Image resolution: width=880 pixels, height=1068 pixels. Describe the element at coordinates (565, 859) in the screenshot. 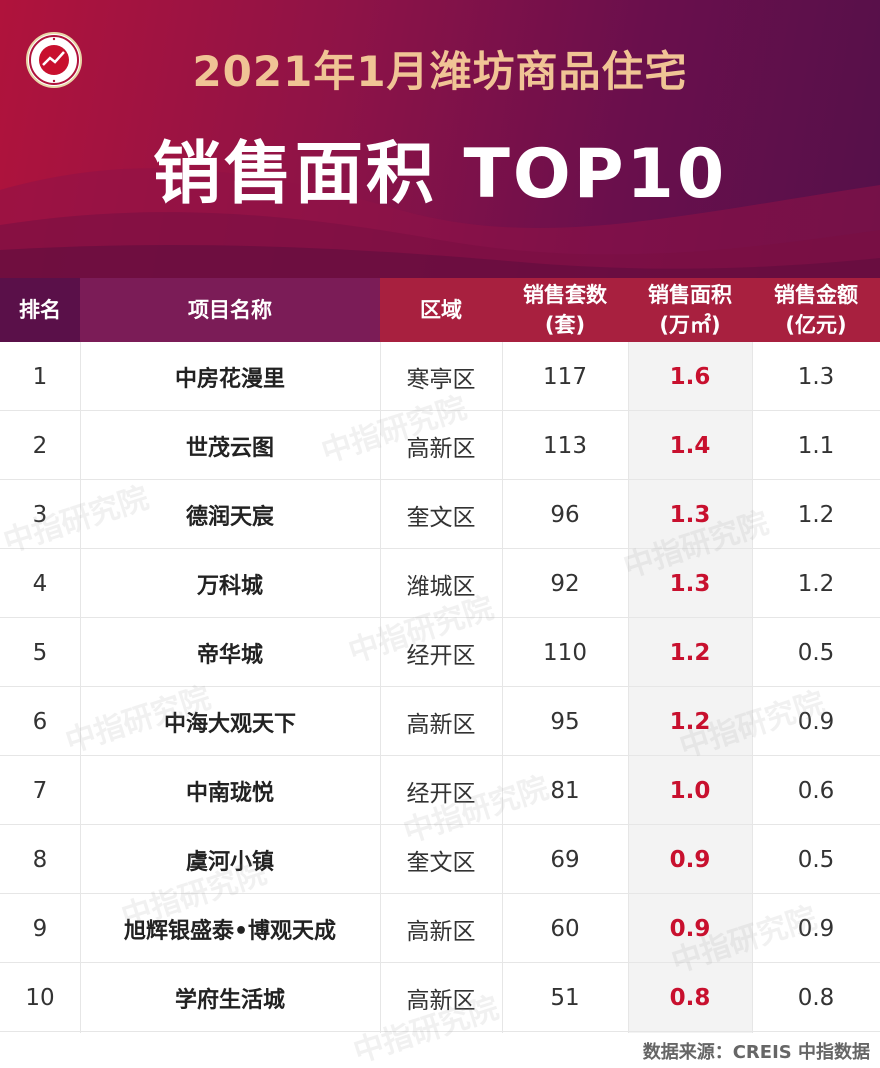

I see `units-sold-cell: 69` at that location.